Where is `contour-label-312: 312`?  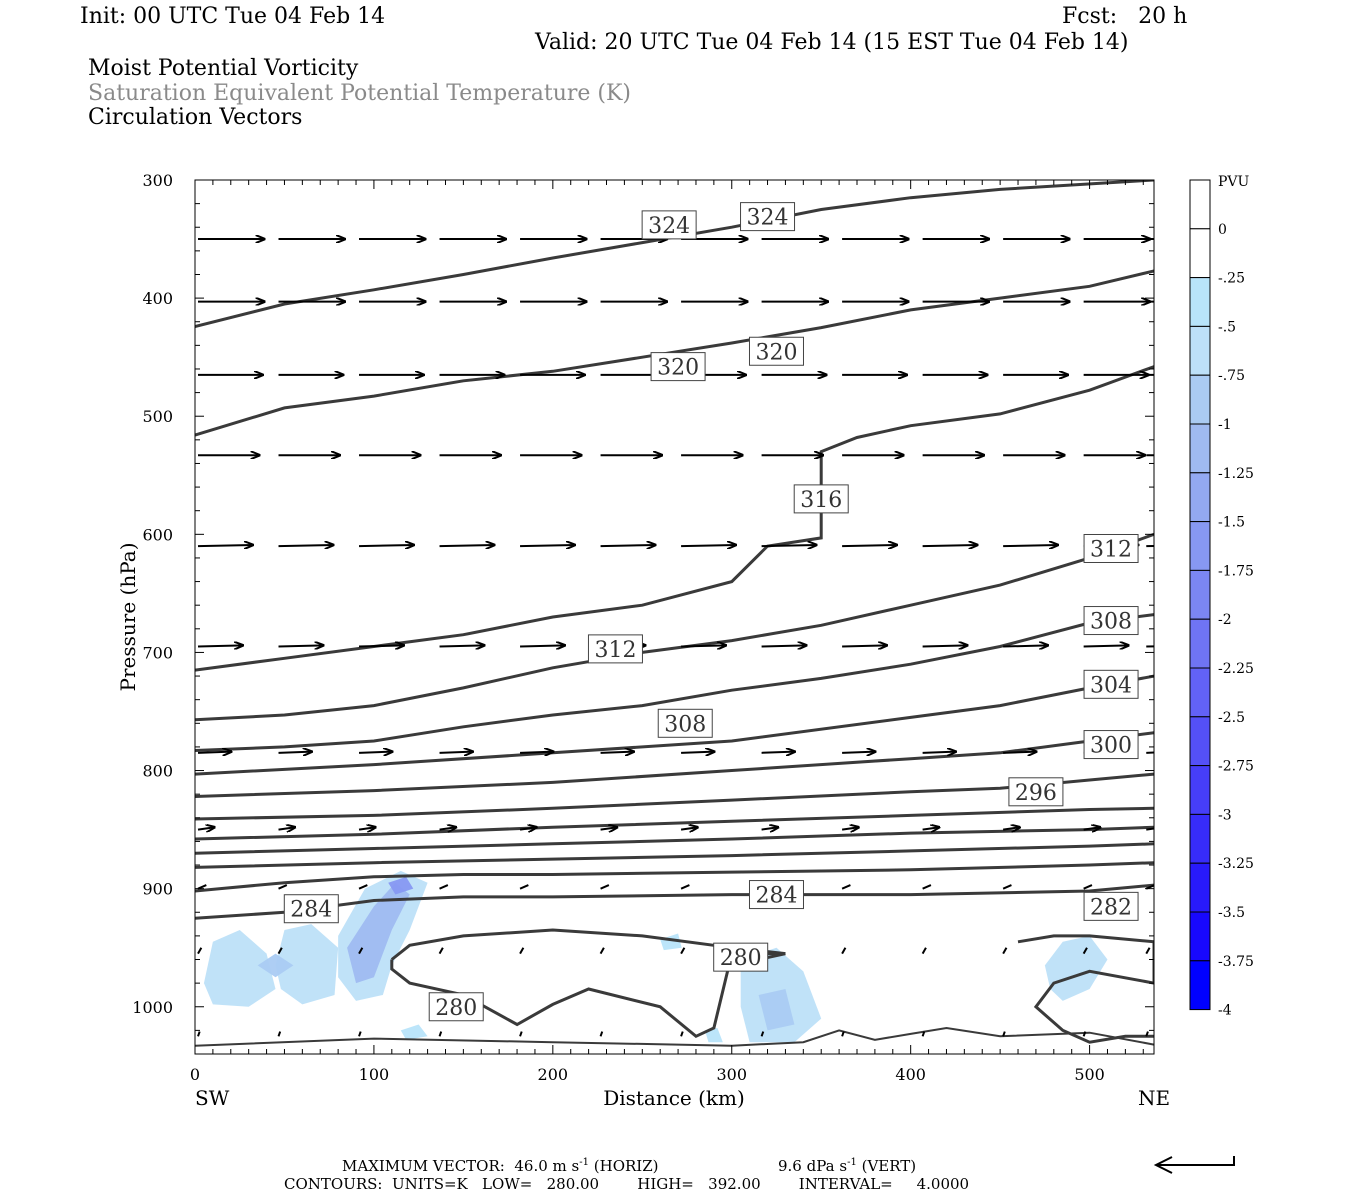
contour-label-312: 312 is located at coordinates (615, 649).